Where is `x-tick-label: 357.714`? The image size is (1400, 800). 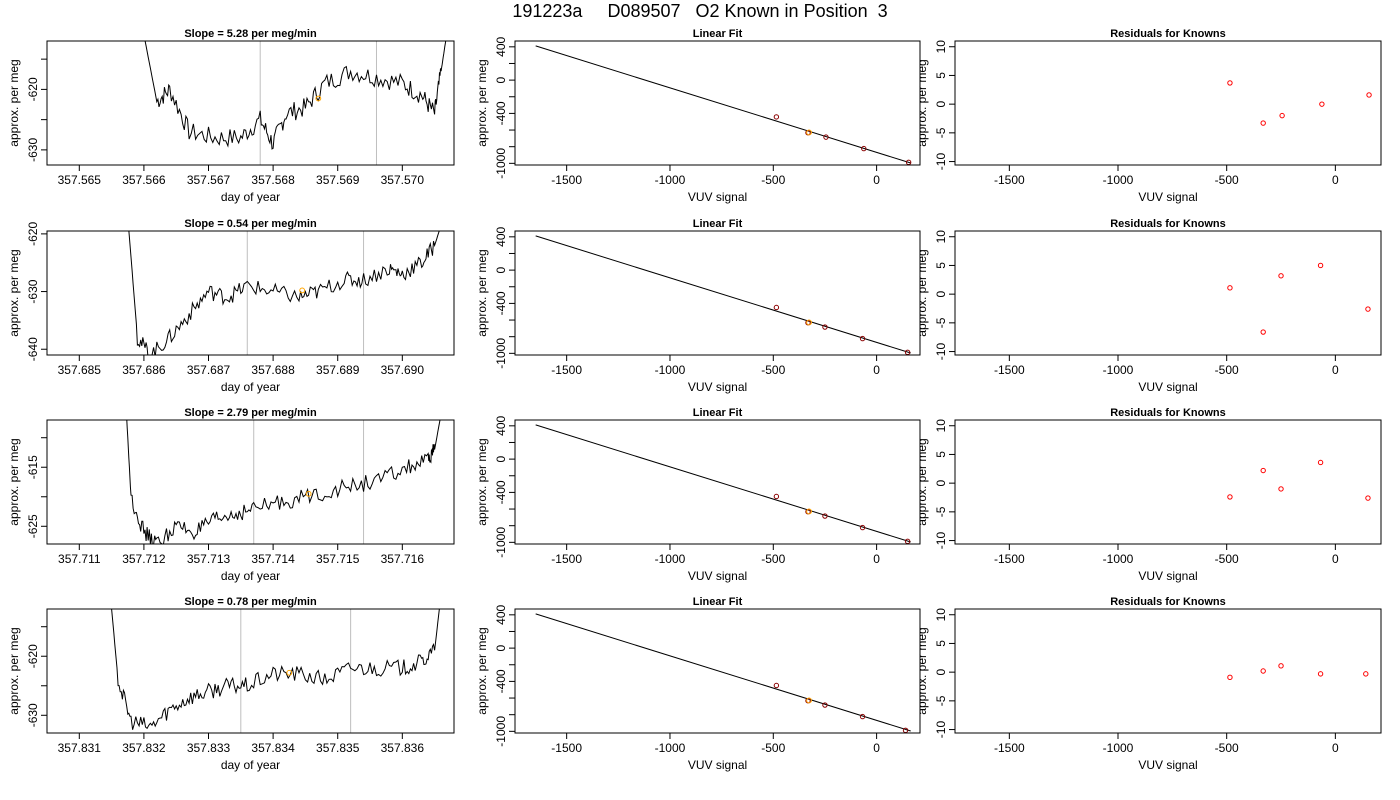
x-tick-label: 357.714 is located at coordinates (273, 559).